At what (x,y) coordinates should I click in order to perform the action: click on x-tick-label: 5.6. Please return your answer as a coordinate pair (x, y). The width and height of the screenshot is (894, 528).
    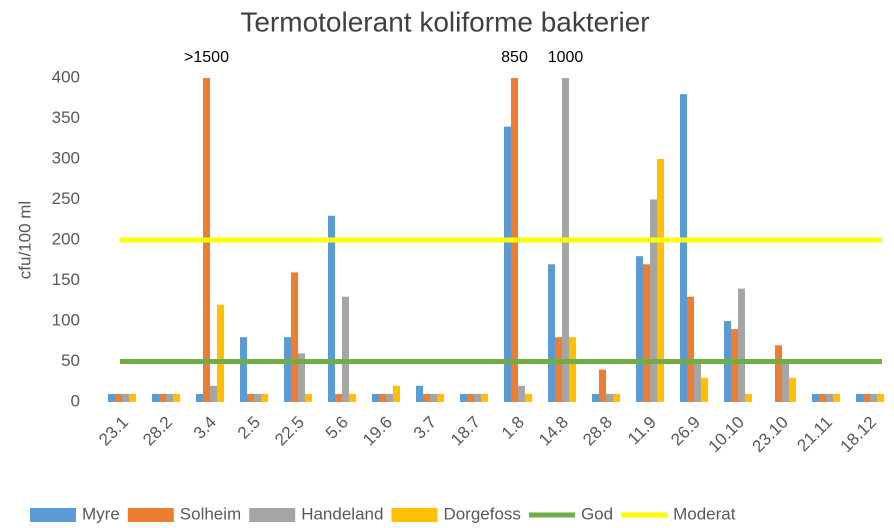
    Looking at the image, I should click on (337, 428).